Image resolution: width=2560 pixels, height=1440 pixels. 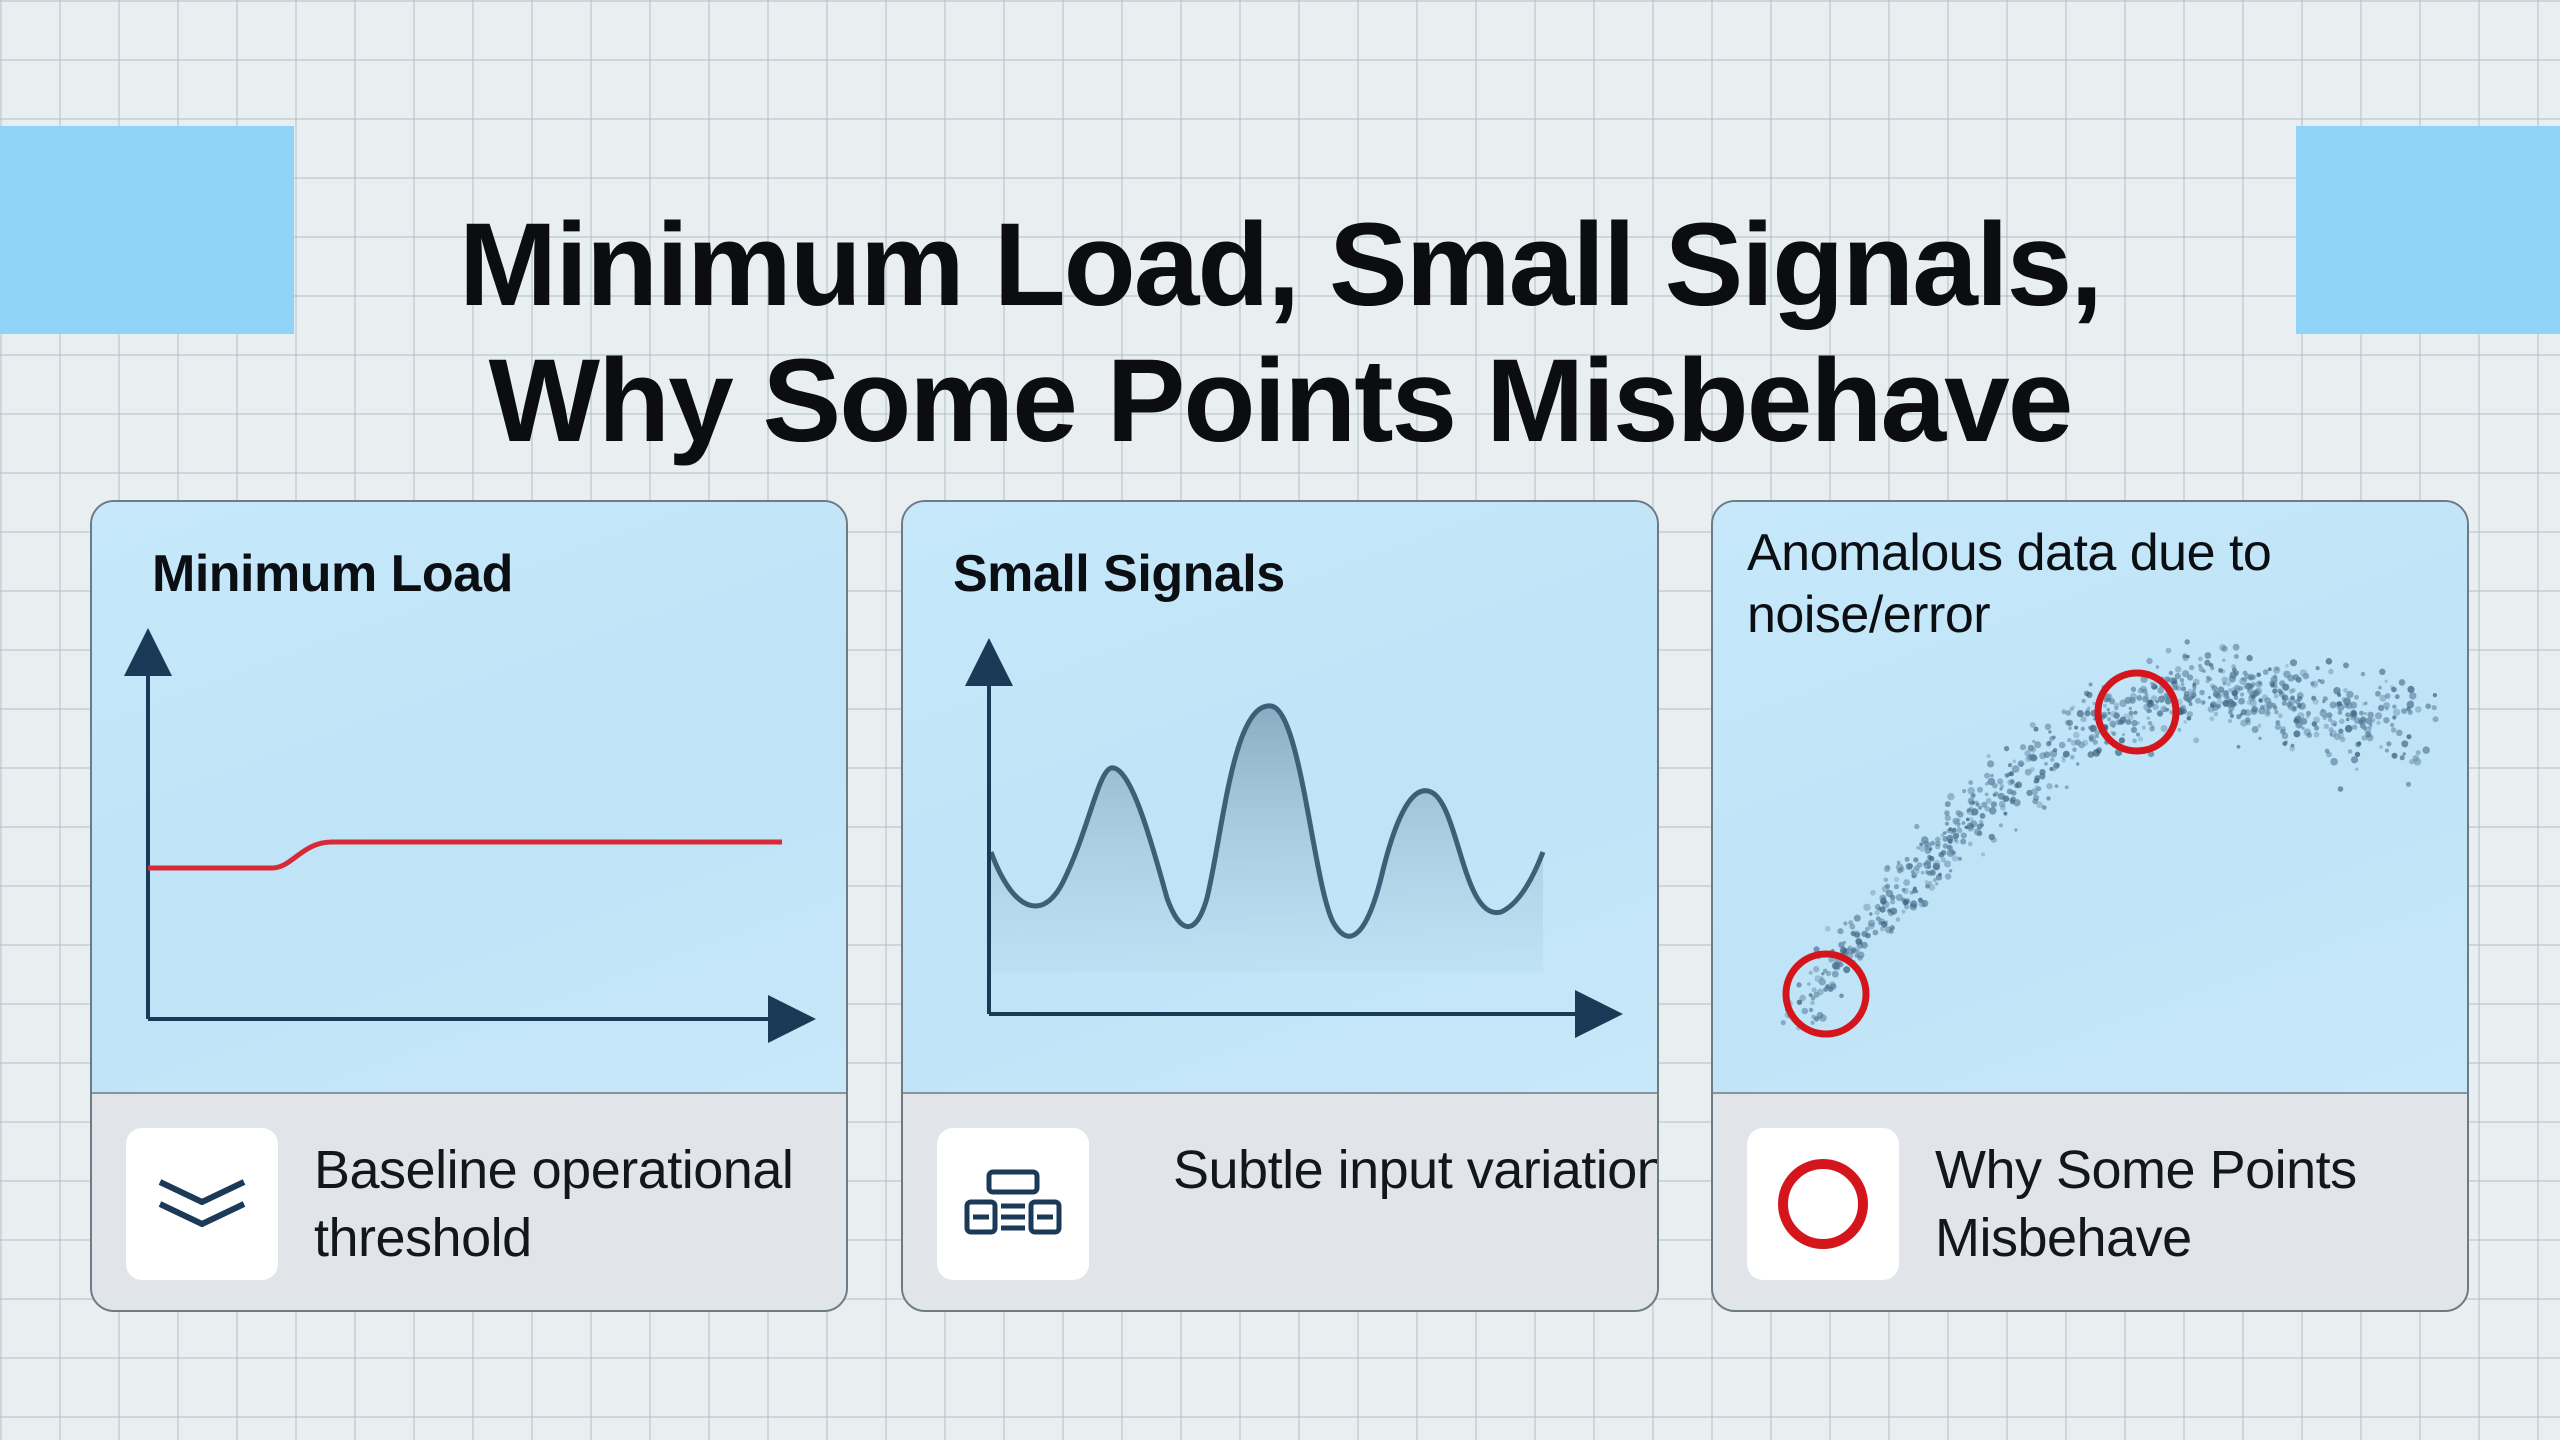 What do you see at coordinates (1267, 821) in the screenshot?
I see `wave-line` at bounding box center [1267, 821].